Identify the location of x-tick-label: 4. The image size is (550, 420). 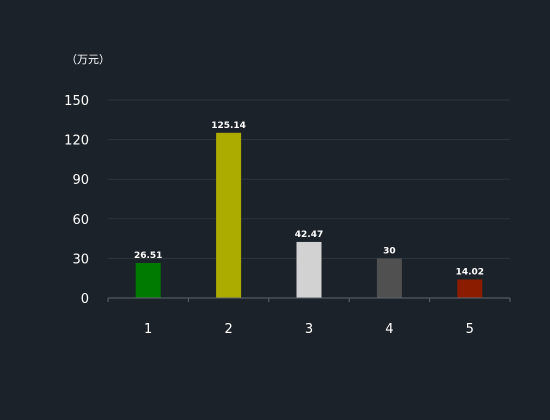
(389, 329).